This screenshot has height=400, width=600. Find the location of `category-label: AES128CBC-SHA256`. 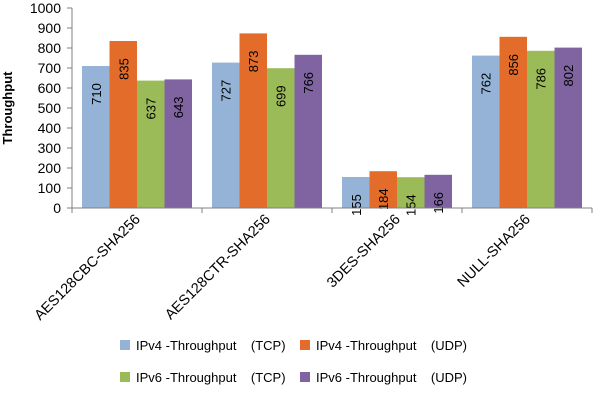

category-label: AES128CBC-SHA256 is located at coordinates (88, 268).